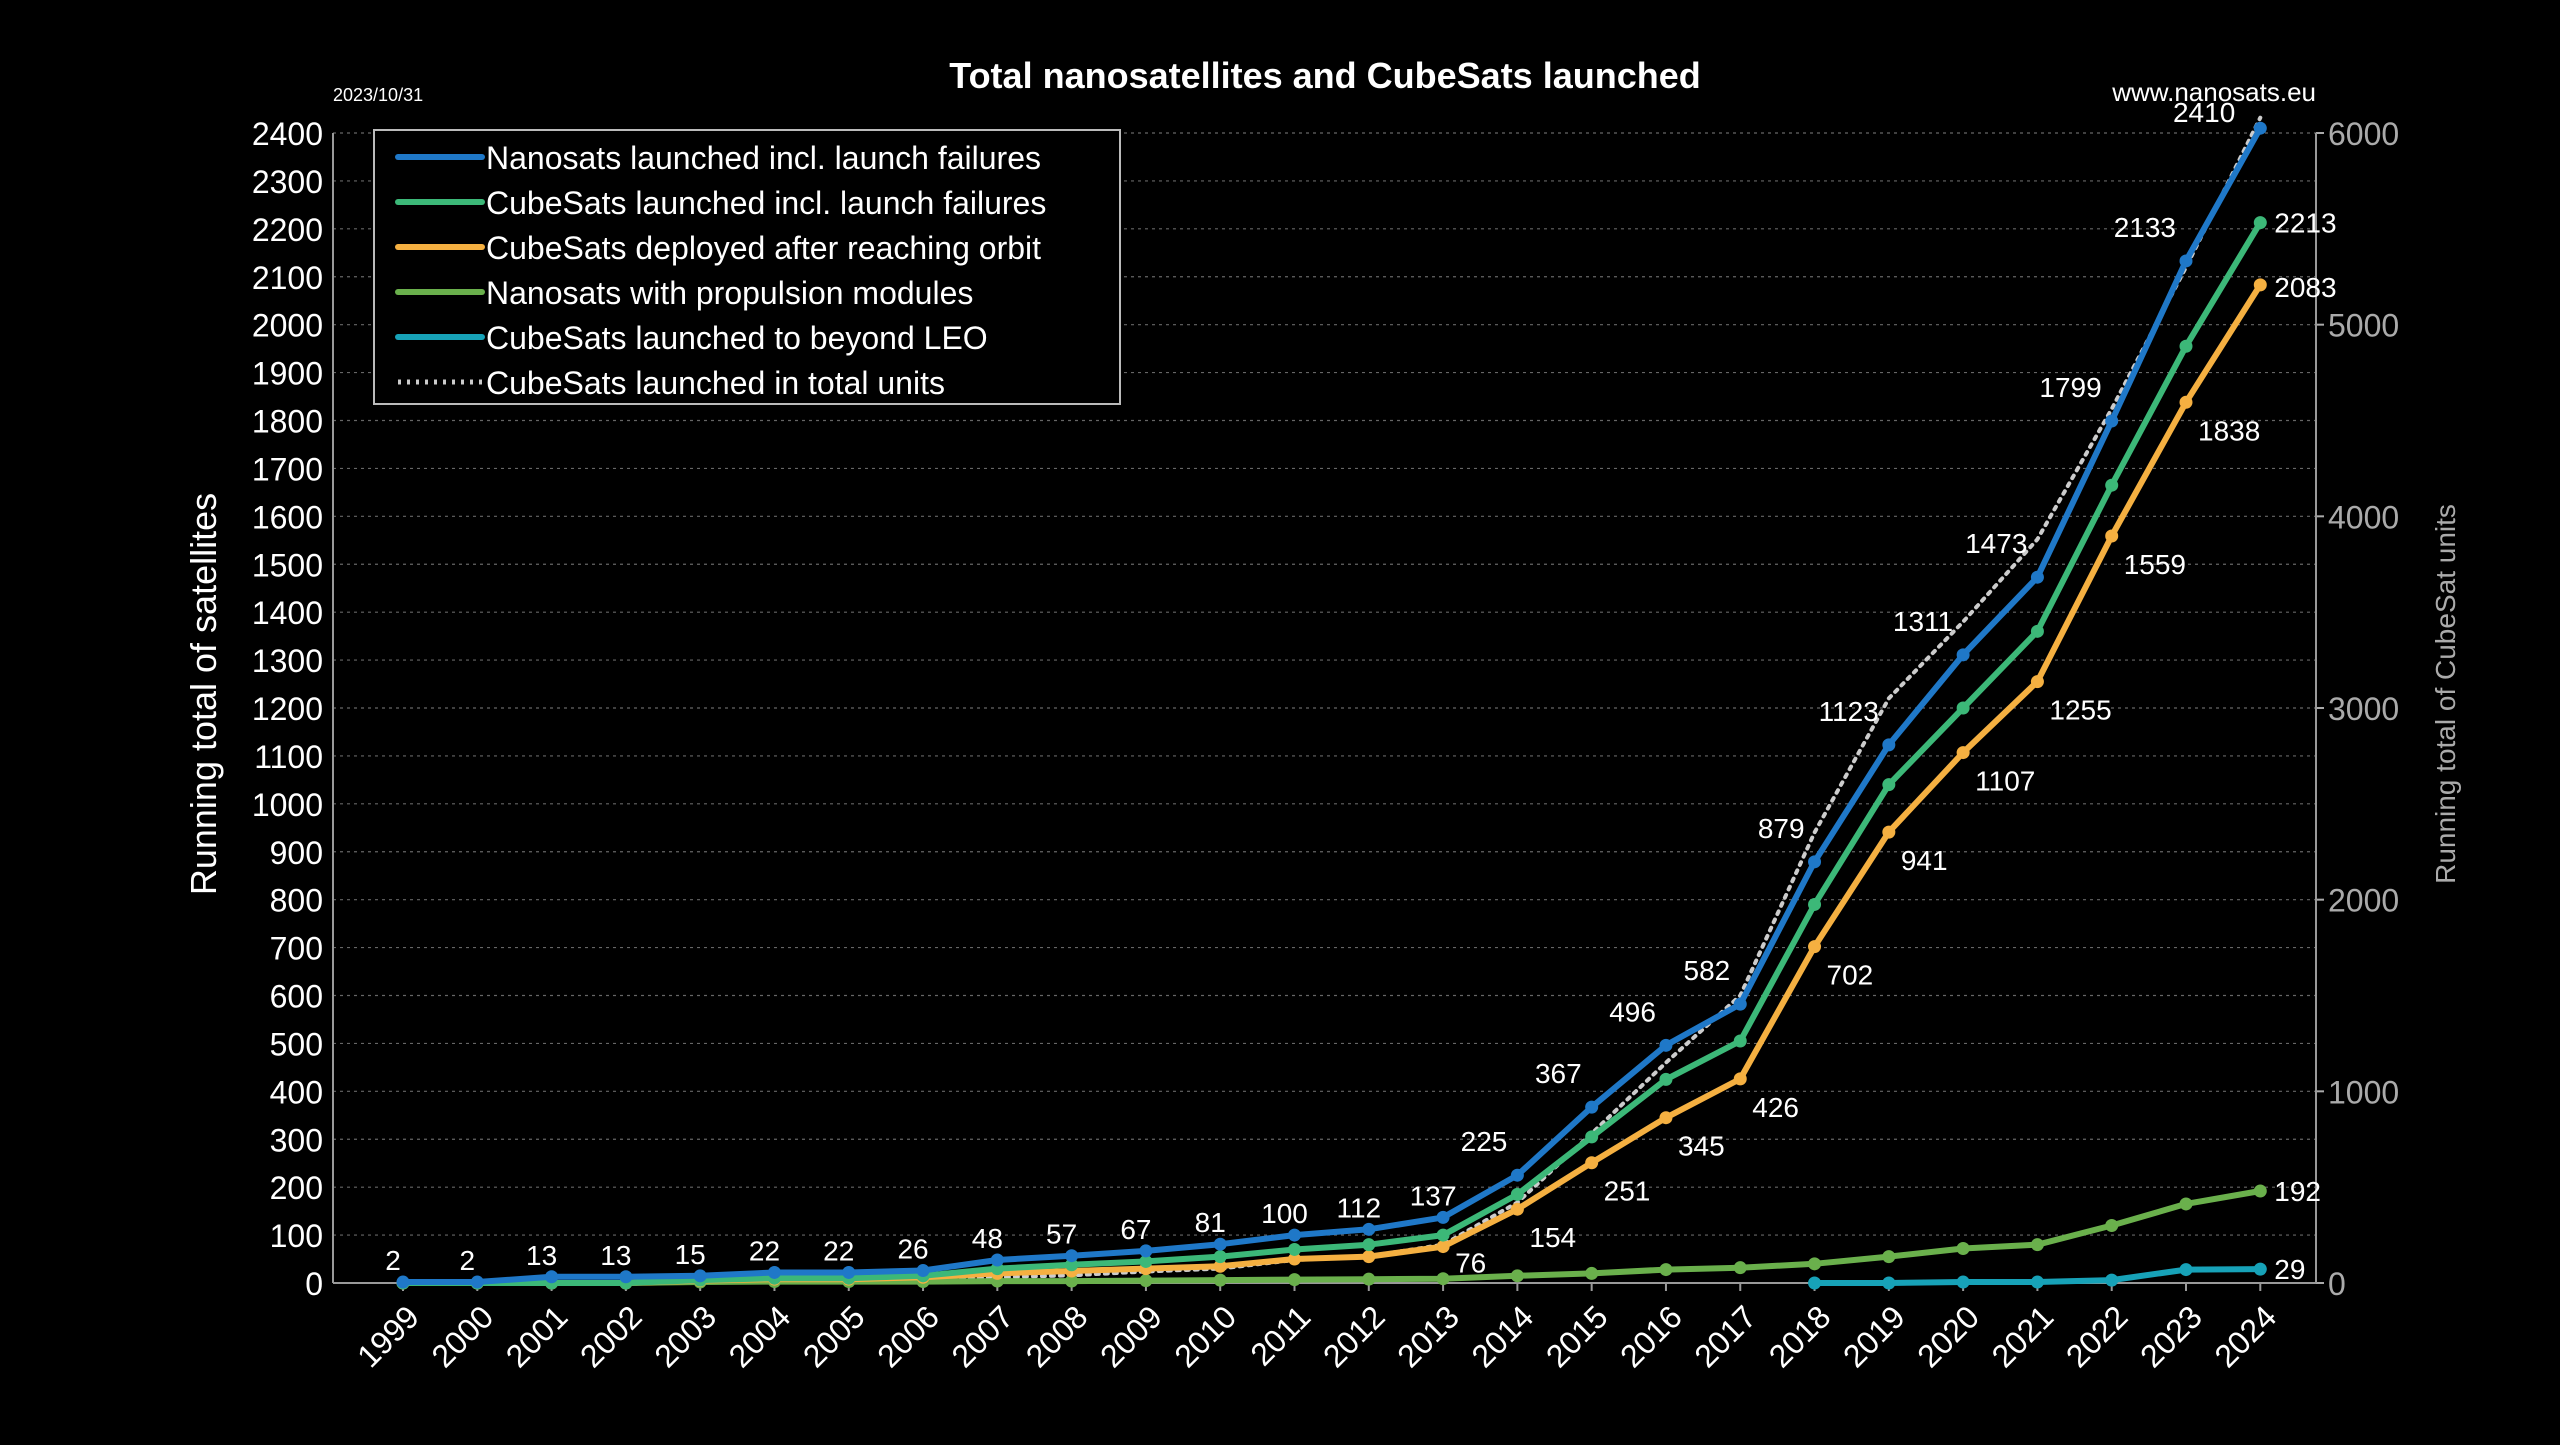 This screenshot has height=1445, width=2560. I want to click on legend-label: CubeSats launched to beyond LEO, so click(737, 338).